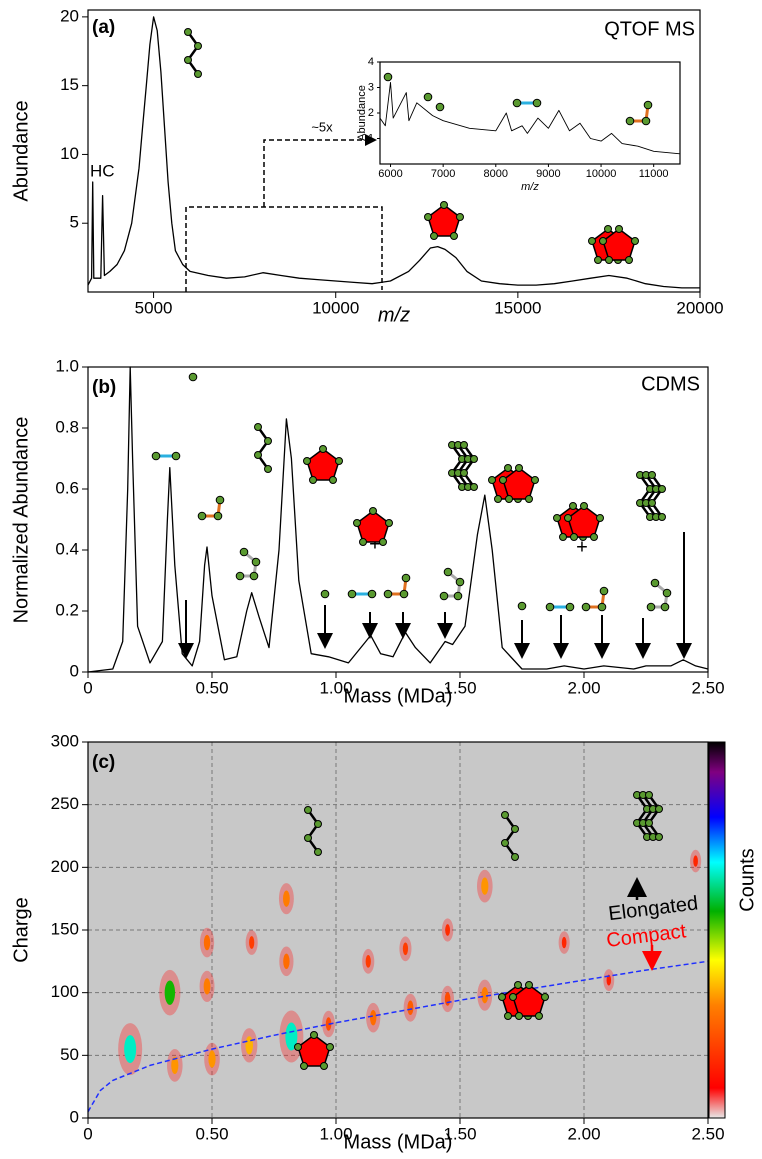 This screenshot has width=762, height=1159. Describe the element at coordinates (21, 930) in the screenshot. I see `y-axis-label: Charge` at that location.